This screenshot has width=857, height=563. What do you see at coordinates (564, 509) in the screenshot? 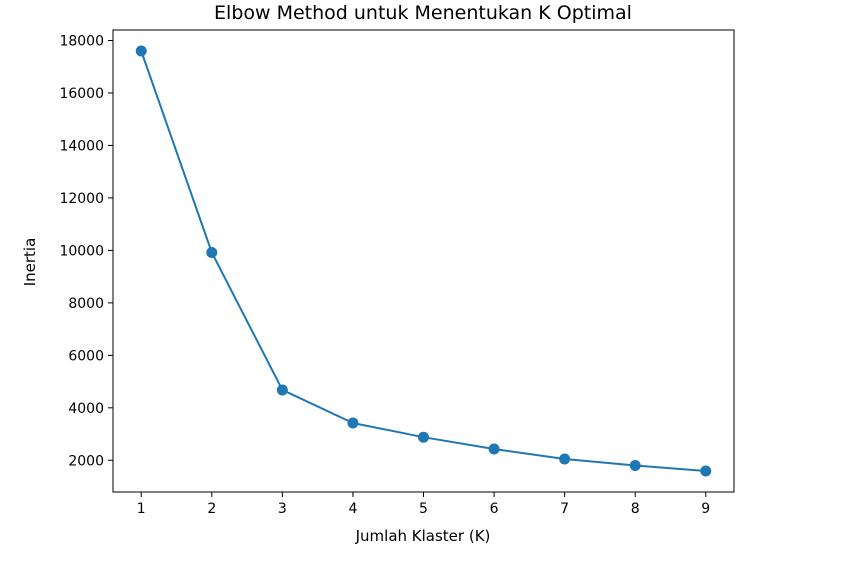
I see `x-tick-label: 7` at bounding box center [564, 509].